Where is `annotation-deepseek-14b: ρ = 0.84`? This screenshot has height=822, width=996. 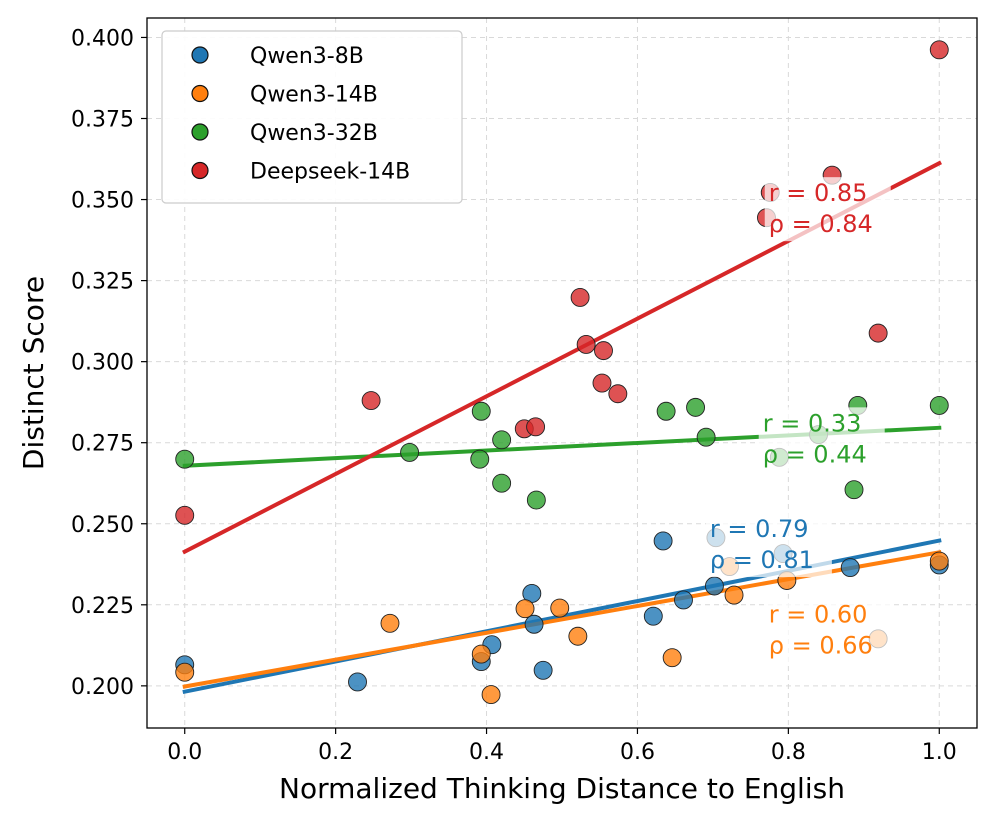
annotation-deepseek-14b: ρ = 0.84 is located at coordinates (821, 224).